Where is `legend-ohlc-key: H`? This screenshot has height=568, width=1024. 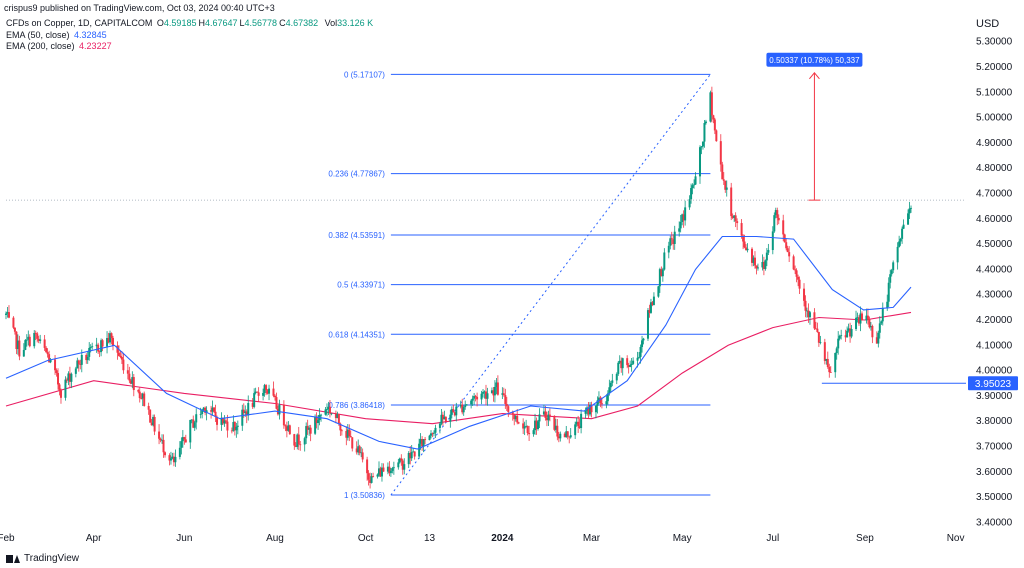
legend-ohlc-key: H is located at coordinates (201, 23).